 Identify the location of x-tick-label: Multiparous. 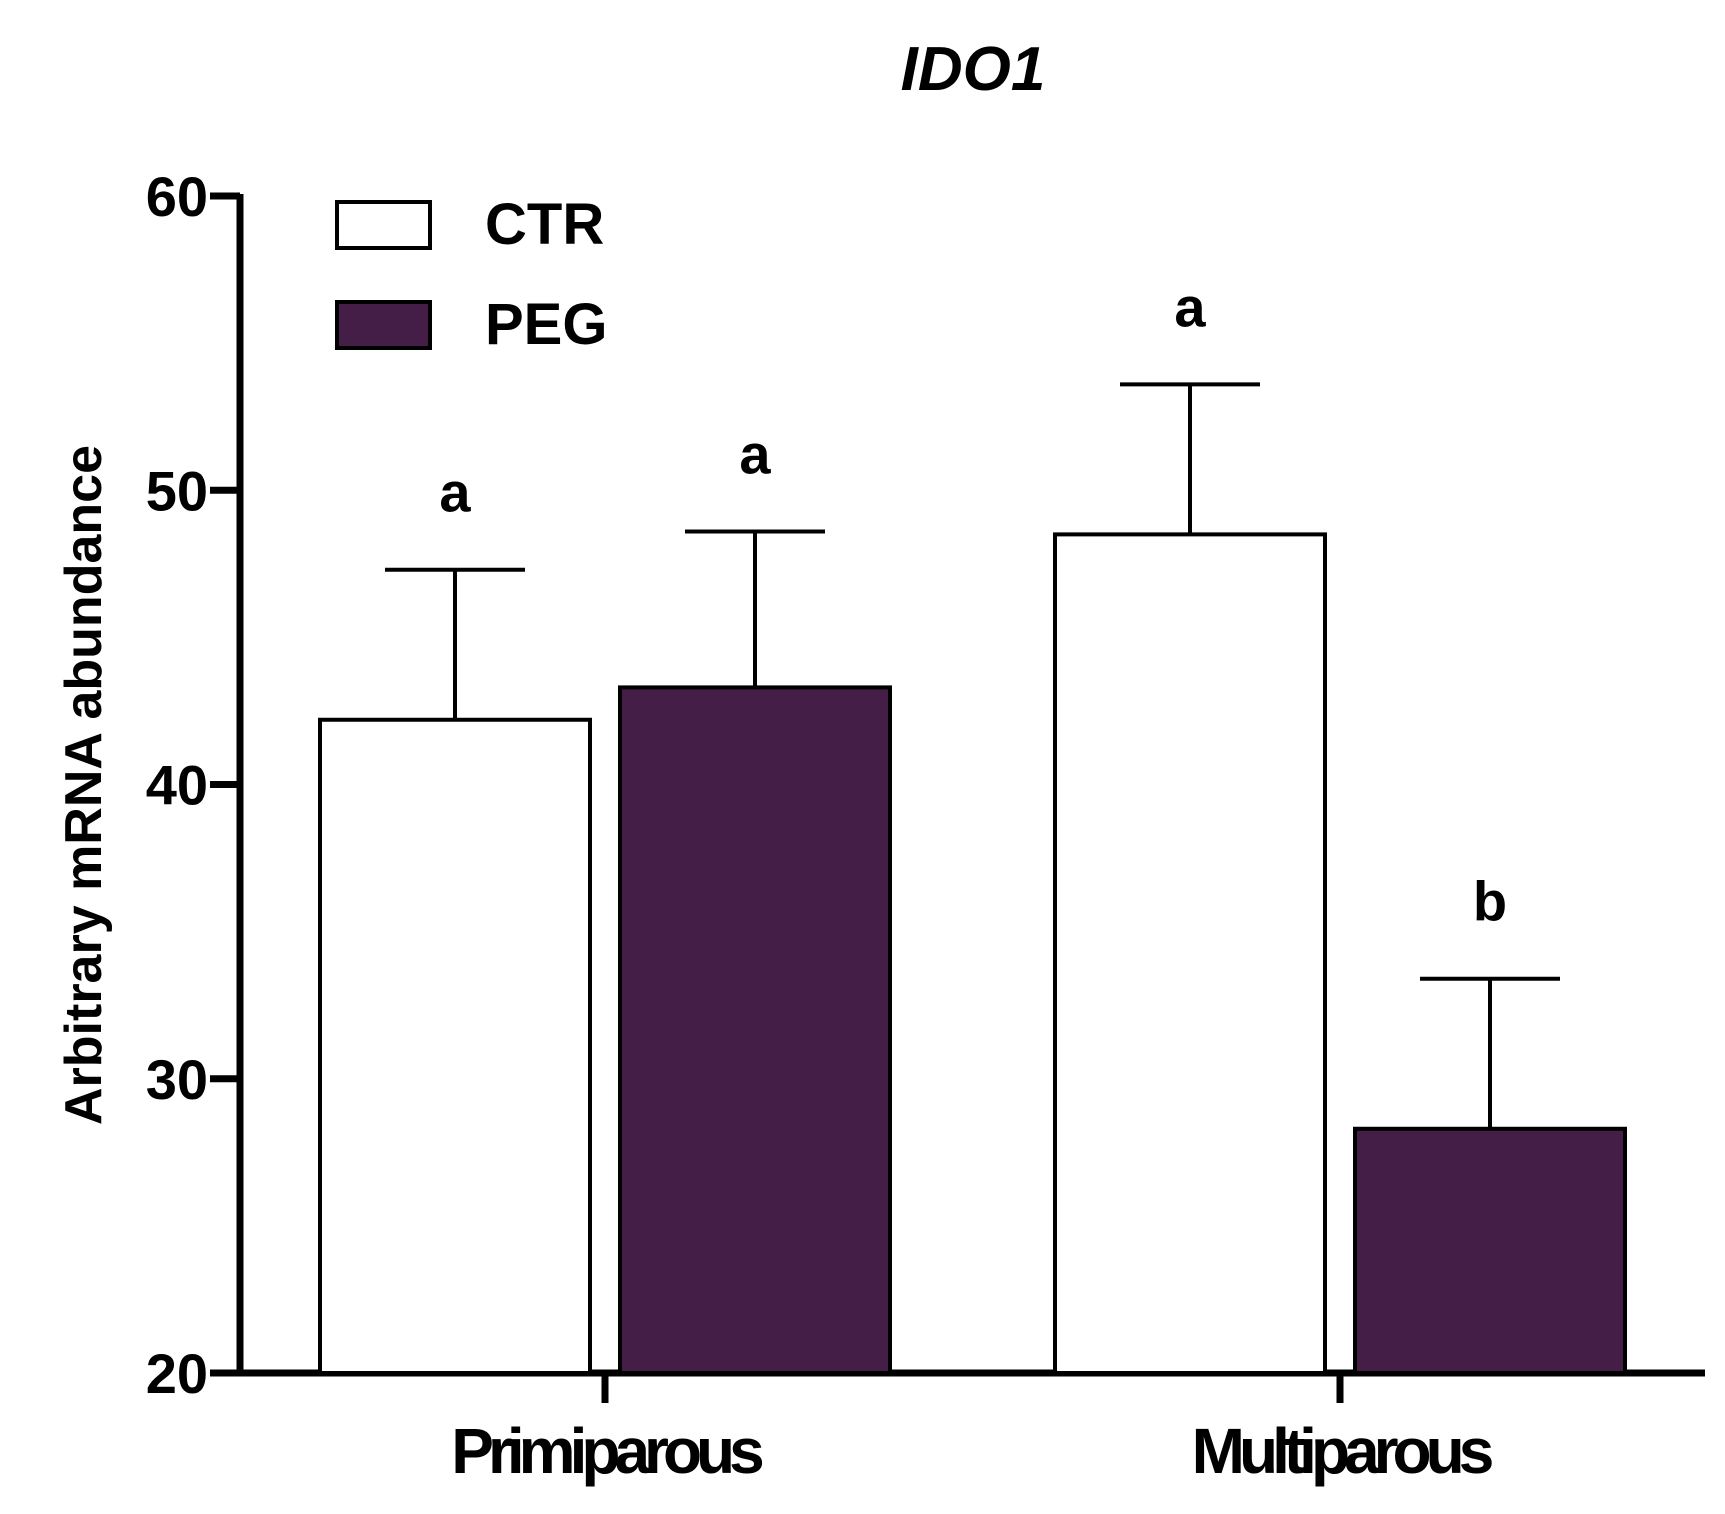
(1342, 1451).